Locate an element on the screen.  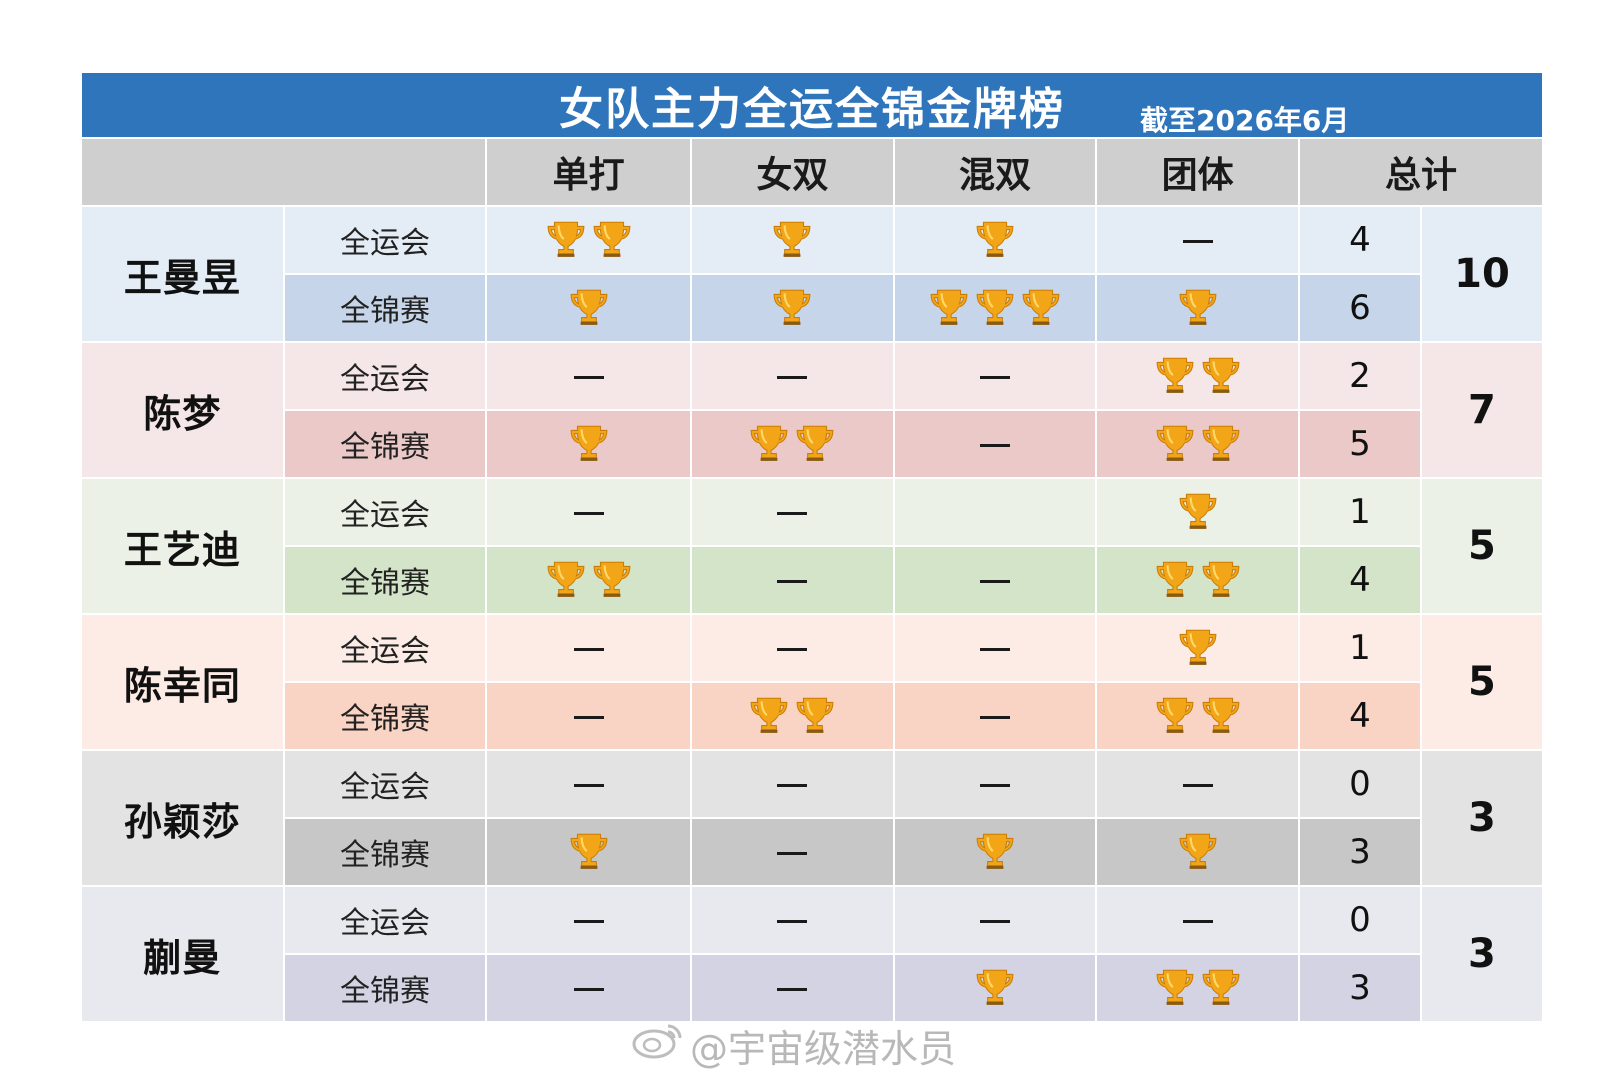
header-singles: 单打 is located at coordinates (588, 172).